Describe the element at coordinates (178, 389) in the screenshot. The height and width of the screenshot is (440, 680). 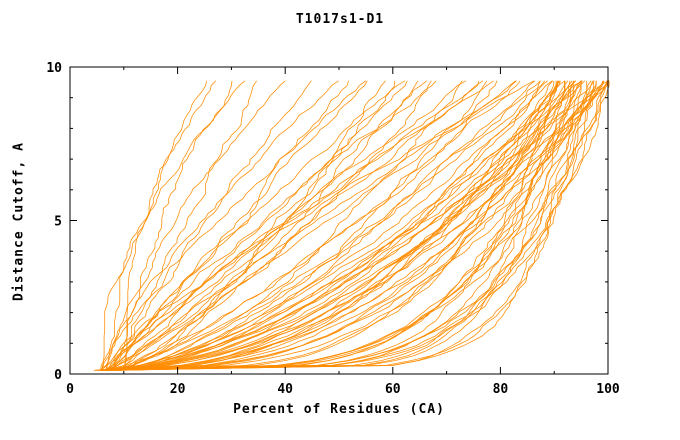
I see `x-tick-label: 20` at that location.